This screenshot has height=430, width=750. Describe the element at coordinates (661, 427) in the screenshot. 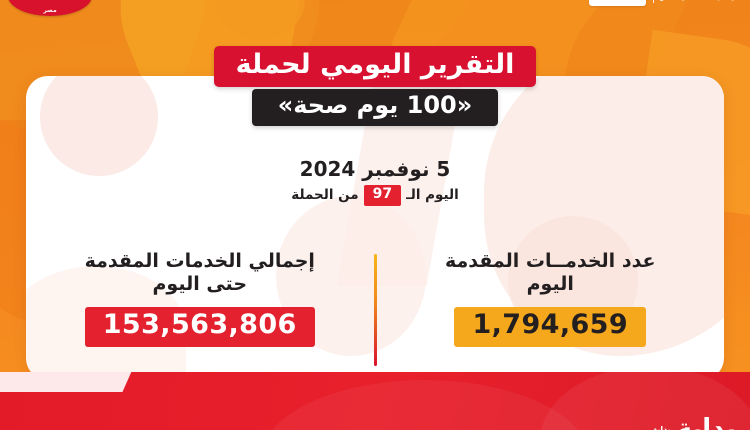

I see `footer-logo-word: بداية` at that location.